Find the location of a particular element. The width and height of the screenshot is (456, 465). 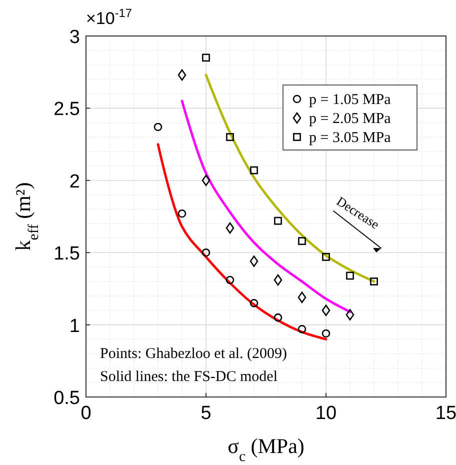

x-tick-label: 10 is located at coordinates (326, 413).